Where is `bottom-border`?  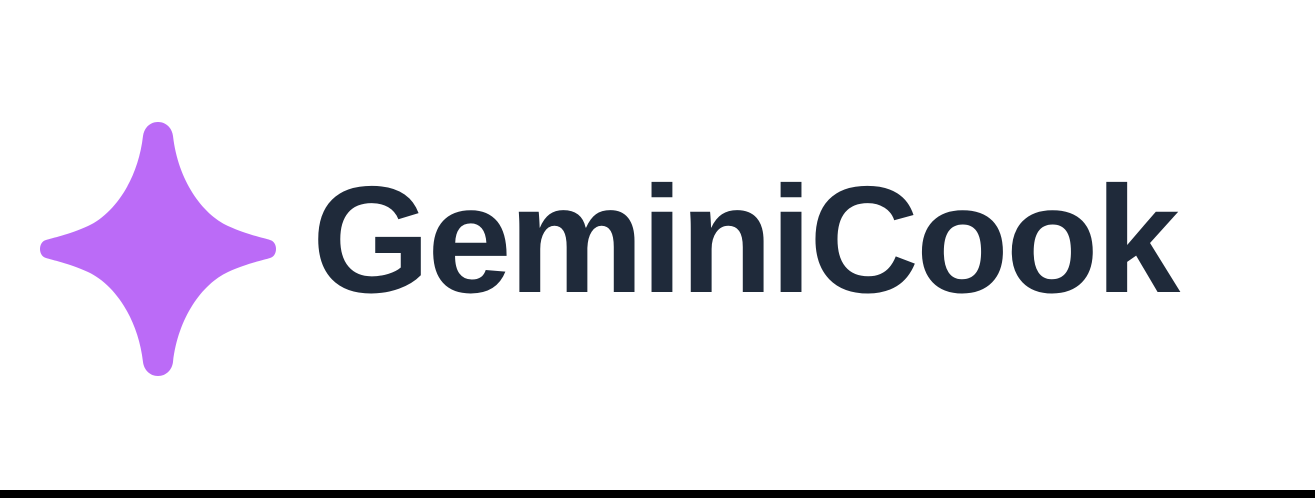 bottom-border is located at coordinates (657, 494).